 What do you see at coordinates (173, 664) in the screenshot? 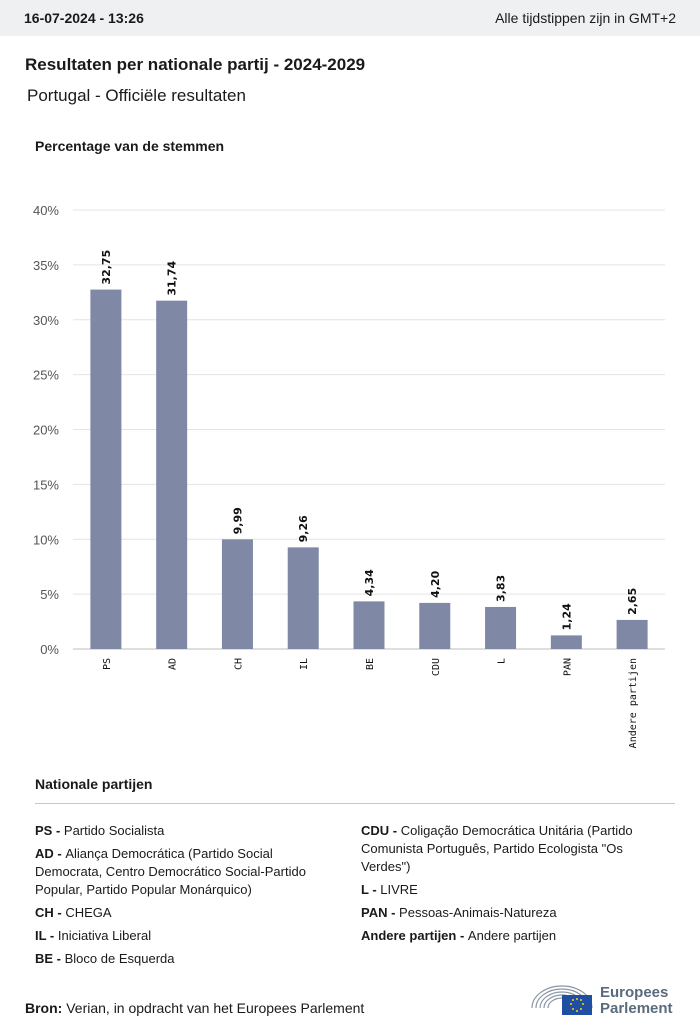
I see `x-tick-label: AD` at bounding box center [173, 664].